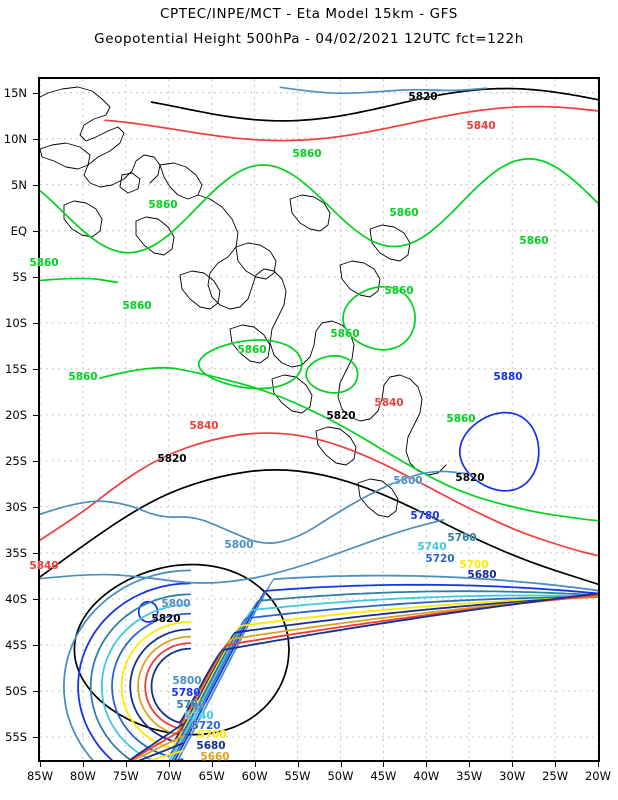  I want to click on contour-label: 5660, so click(215, 757).